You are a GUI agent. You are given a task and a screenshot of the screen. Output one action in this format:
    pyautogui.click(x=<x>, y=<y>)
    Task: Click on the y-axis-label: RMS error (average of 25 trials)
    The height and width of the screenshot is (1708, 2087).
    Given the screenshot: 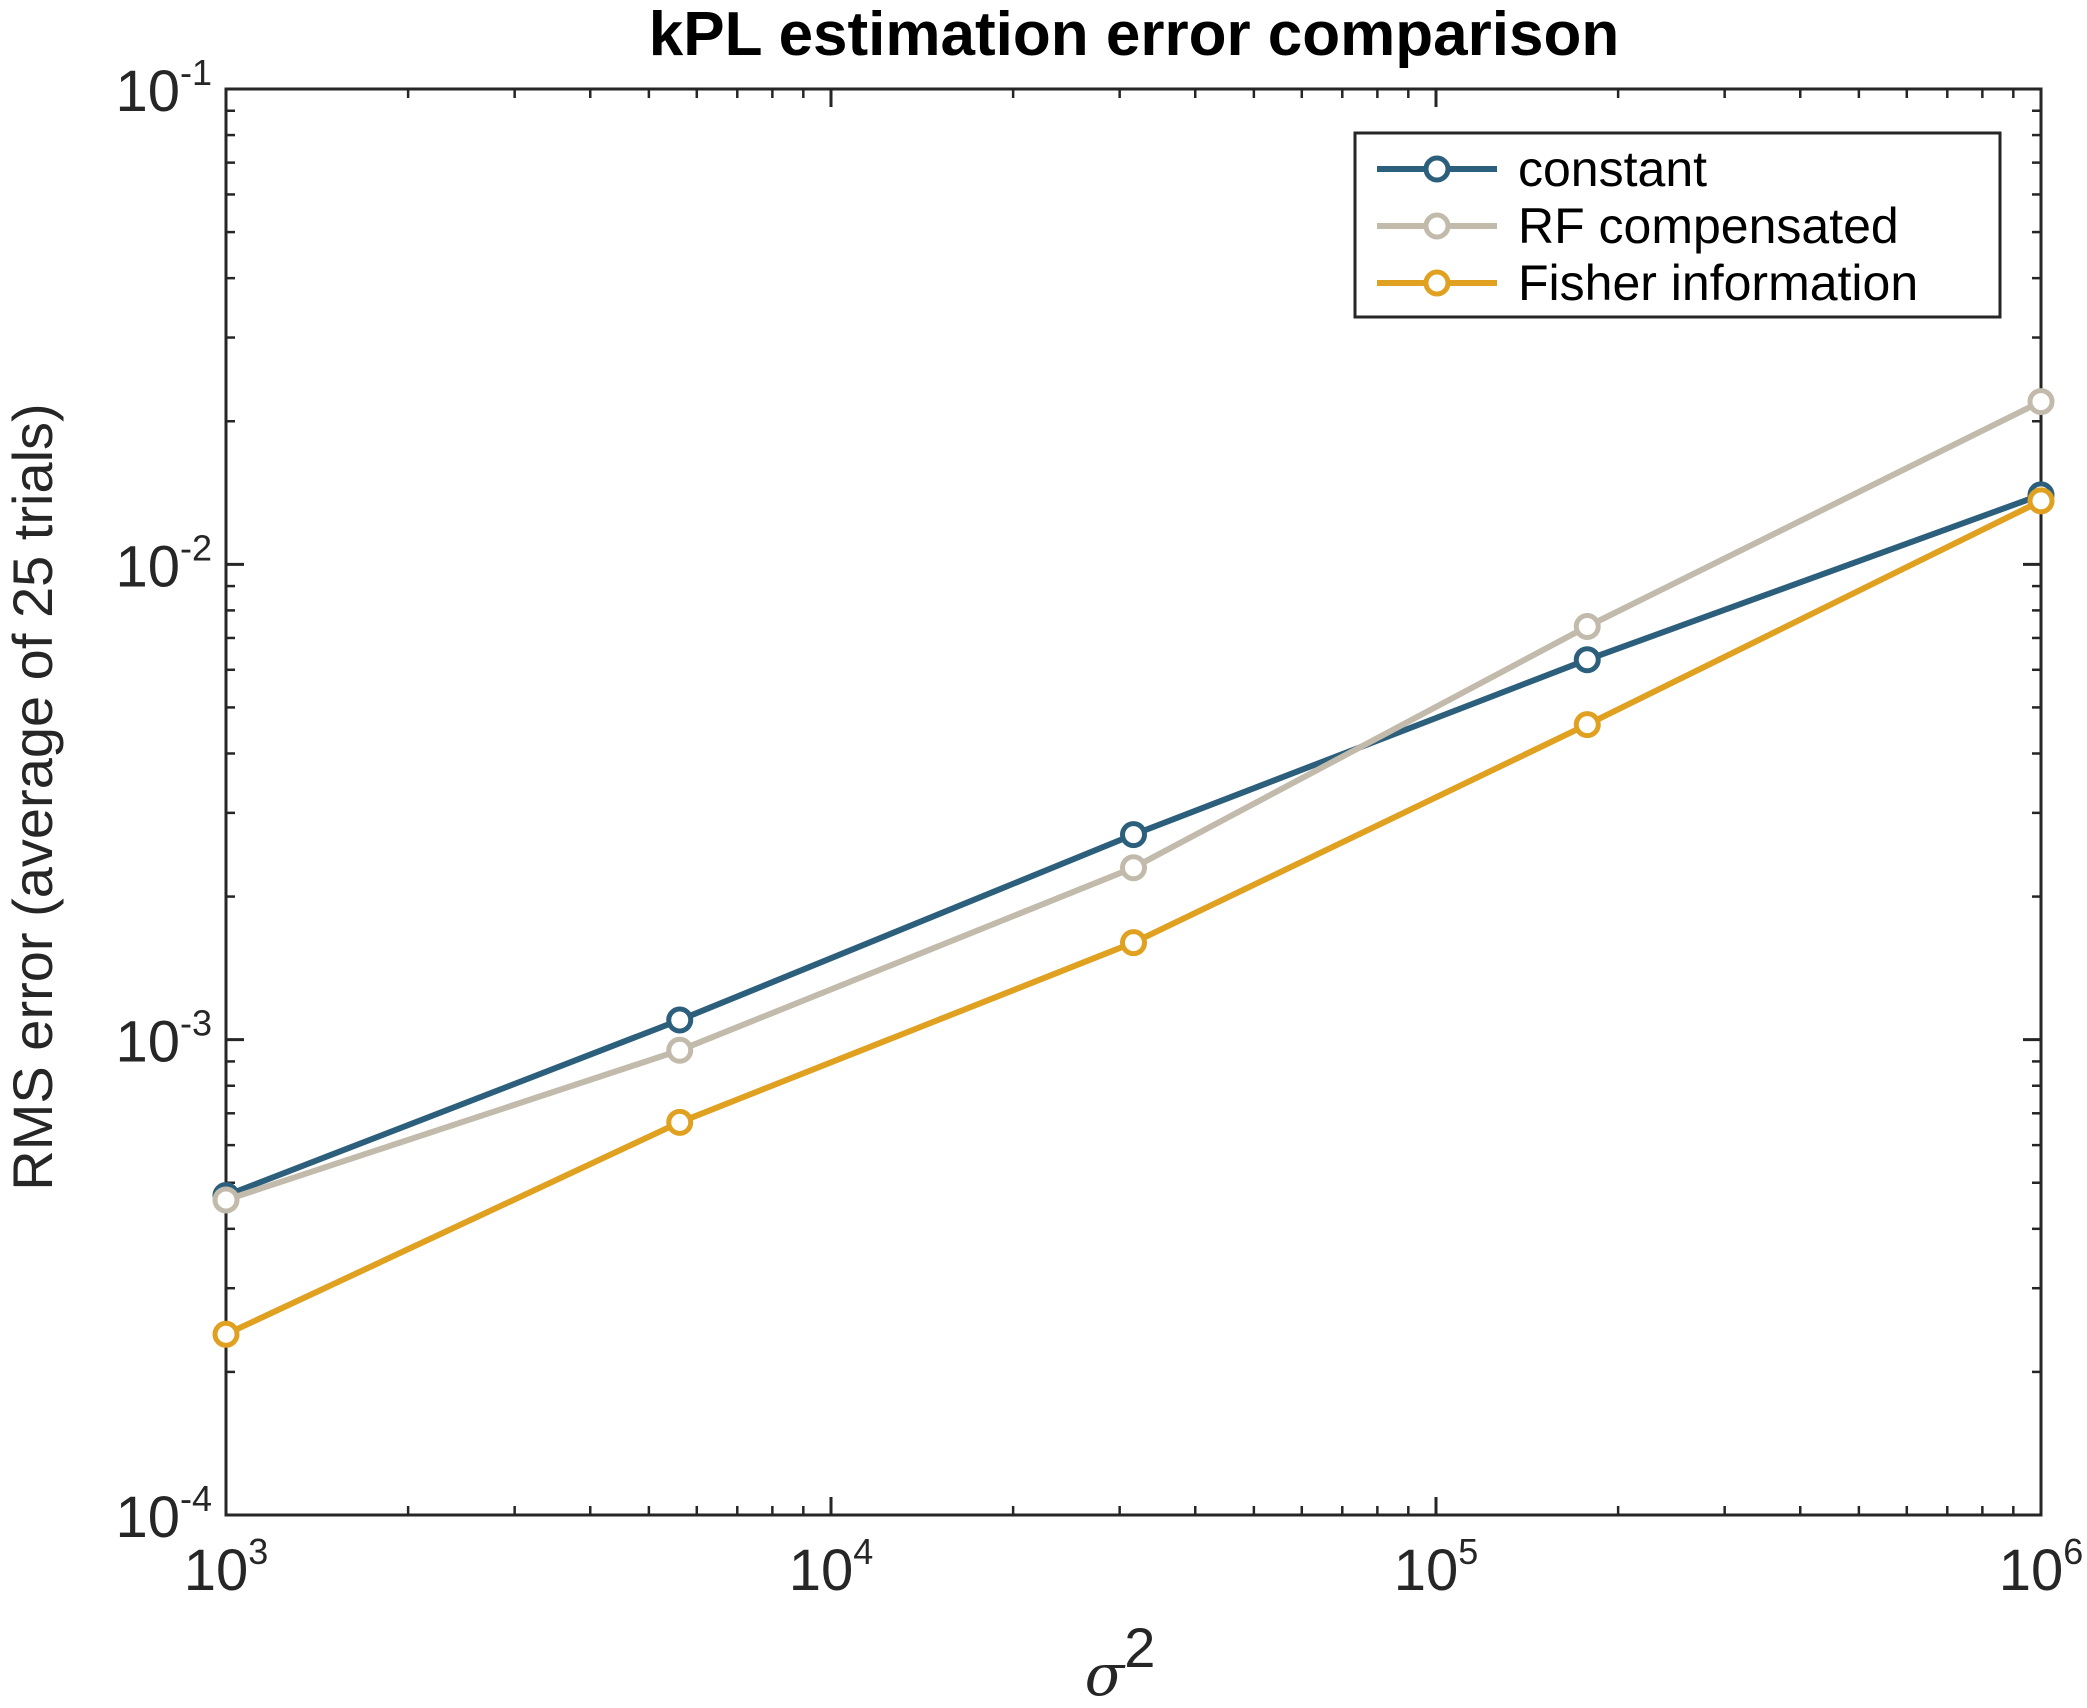 What is the action you would take?
    pyautogui.click(x=32, y=796)
    